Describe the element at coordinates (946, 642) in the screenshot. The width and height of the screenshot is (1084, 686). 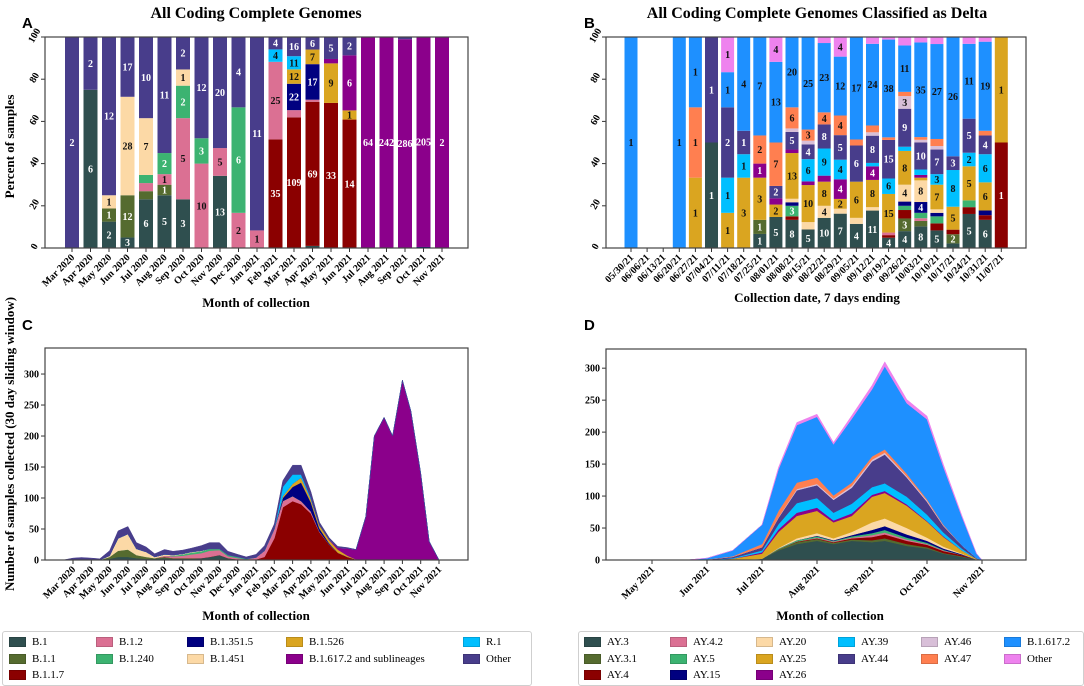
I see `legend-item: AY.46` at that location.